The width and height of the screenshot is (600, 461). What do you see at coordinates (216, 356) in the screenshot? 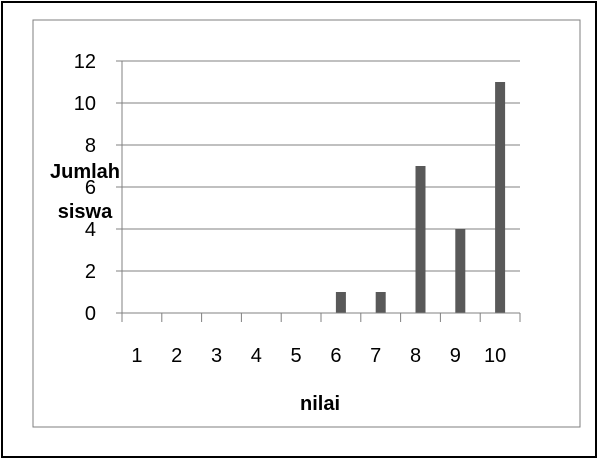
I see `x-tick-label: 3` at bounding box center [216, 356].